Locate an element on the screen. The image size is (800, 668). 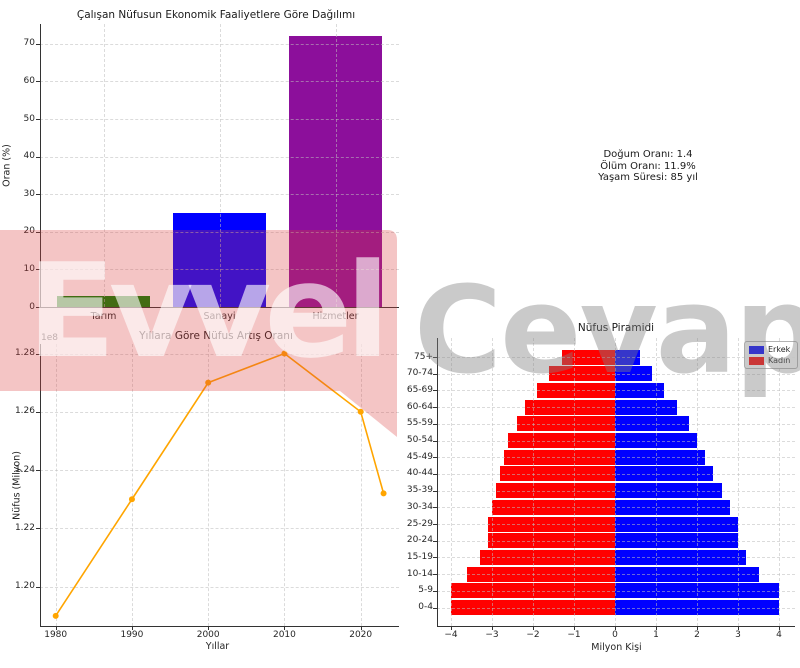
pyramid-title: Nüfus Piramidi is located at coordinates (616, 328).